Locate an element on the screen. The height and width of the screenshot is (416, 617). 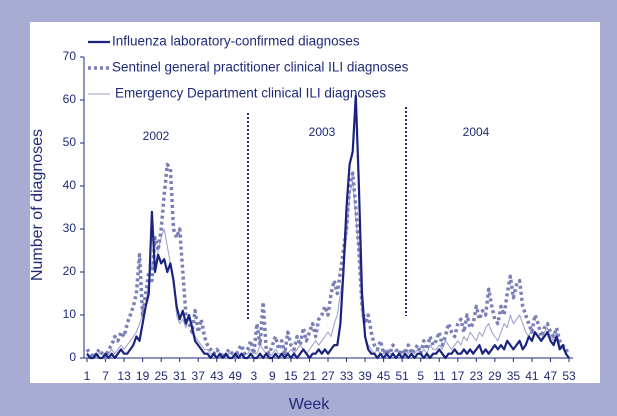
x-tick-label: 7 is located at coordinates (105, 376).